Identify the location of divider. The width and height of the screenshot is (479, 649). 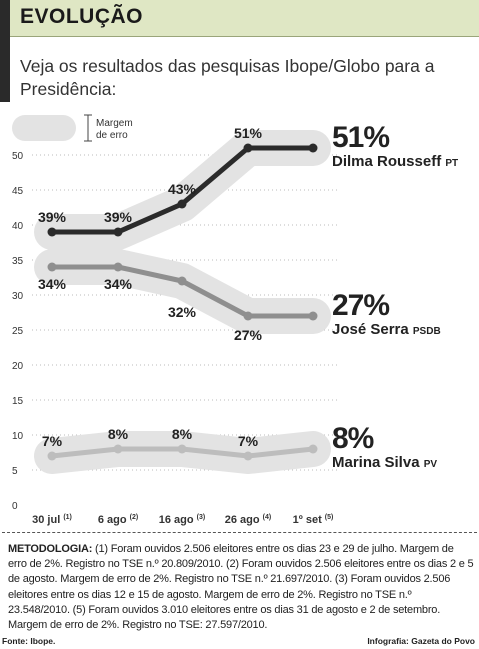
(239, 532).